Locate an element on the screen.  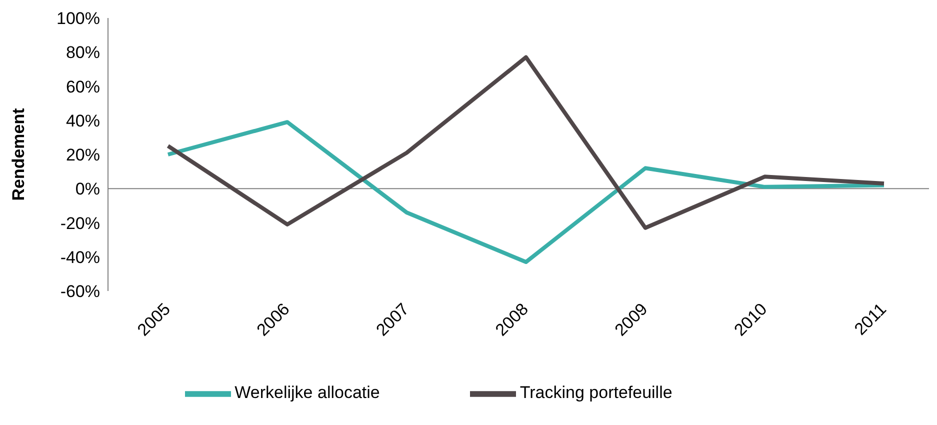
y-tick-label: 40% is located at coordinates (83, 120).